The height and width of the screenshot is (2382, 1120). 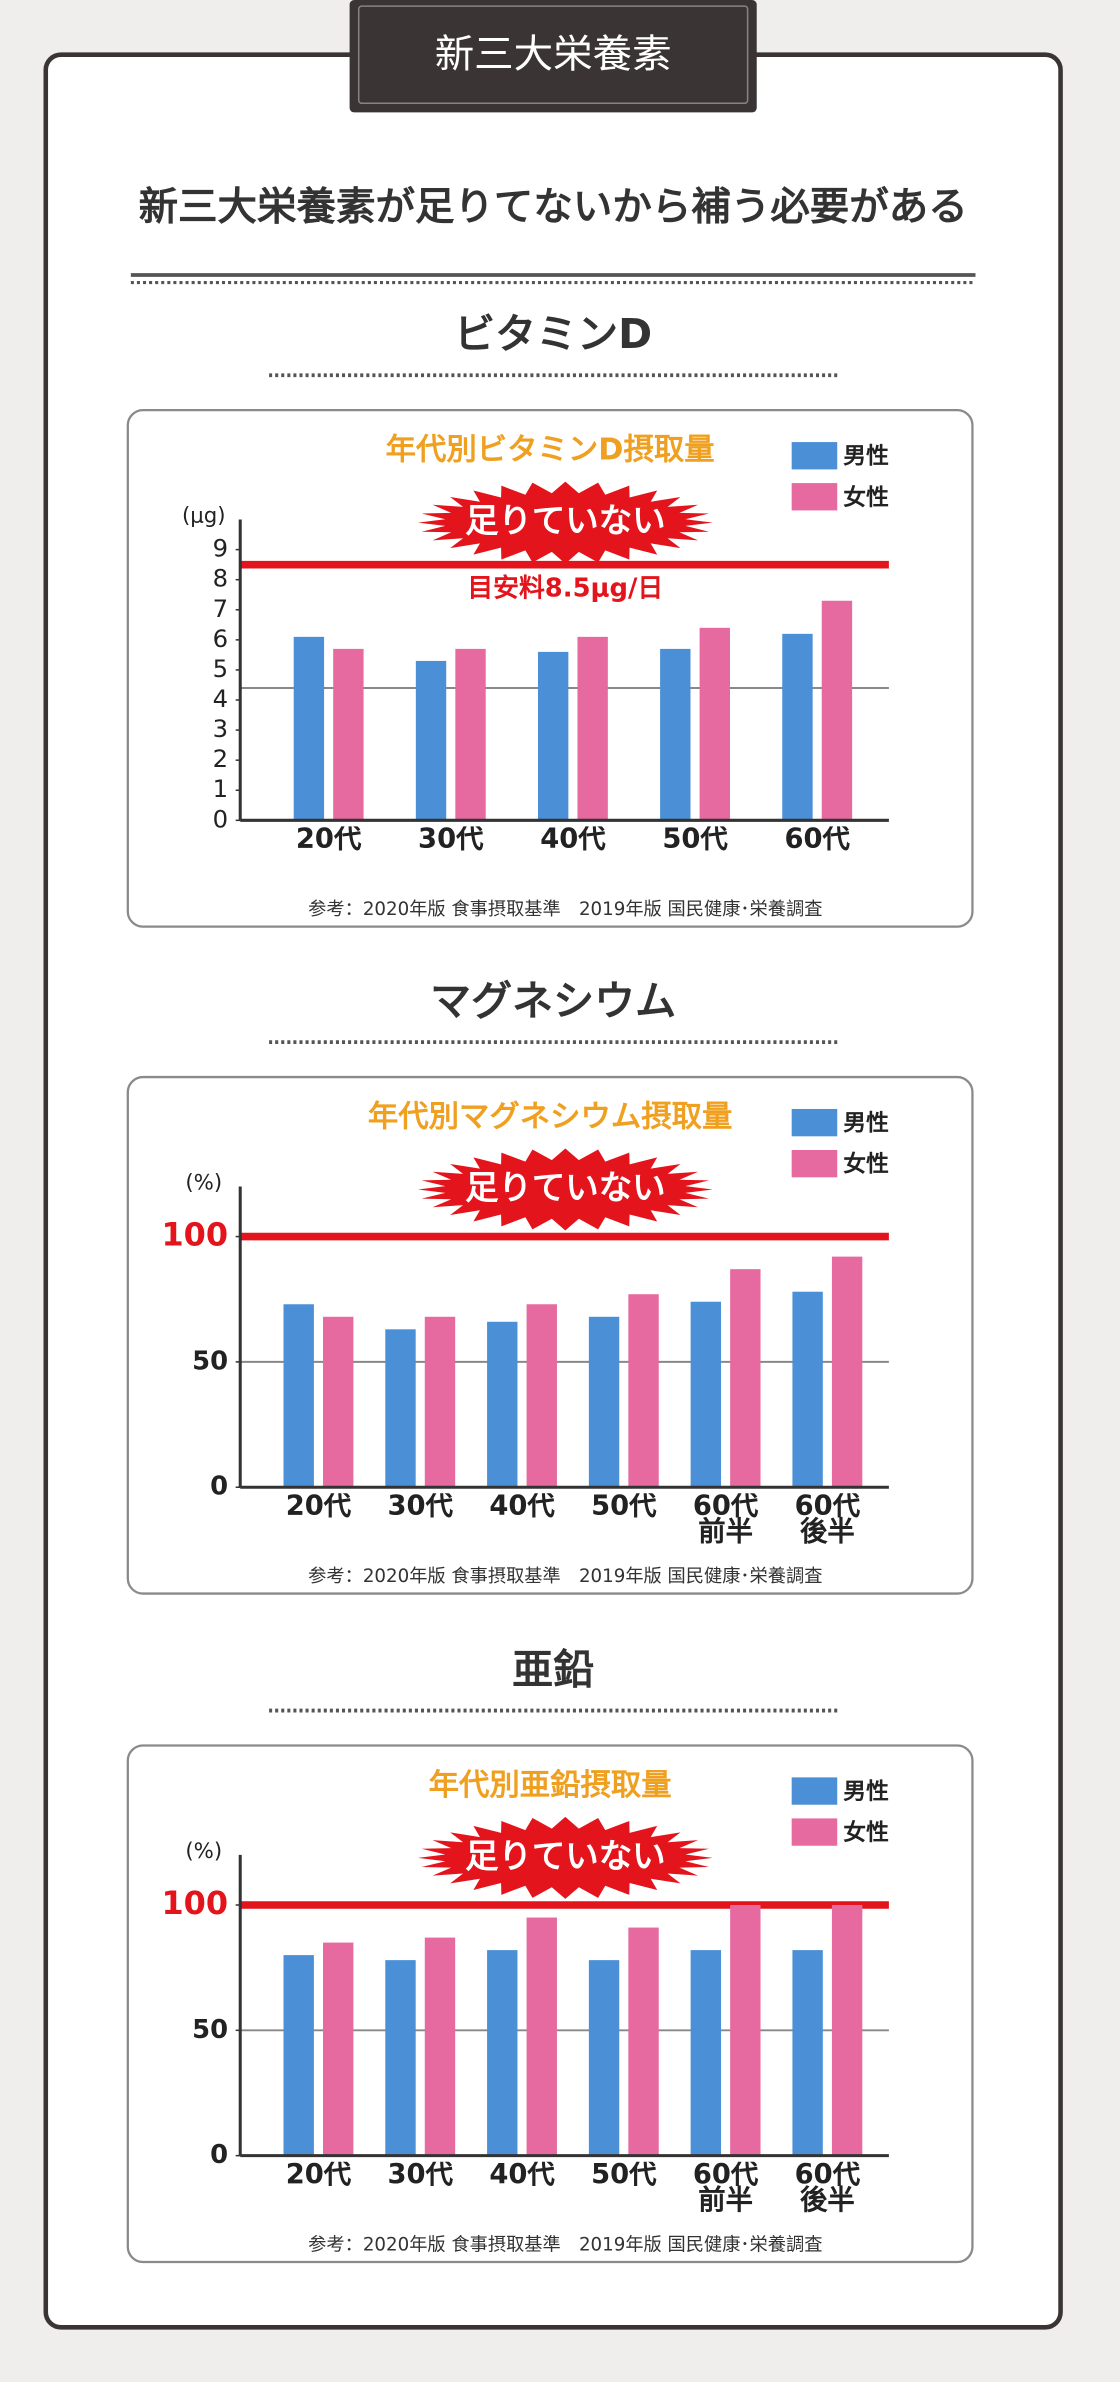 I want to click on headline: 新三大栄養素が足りてないから補う必要がある, so click(x=553, y=207).